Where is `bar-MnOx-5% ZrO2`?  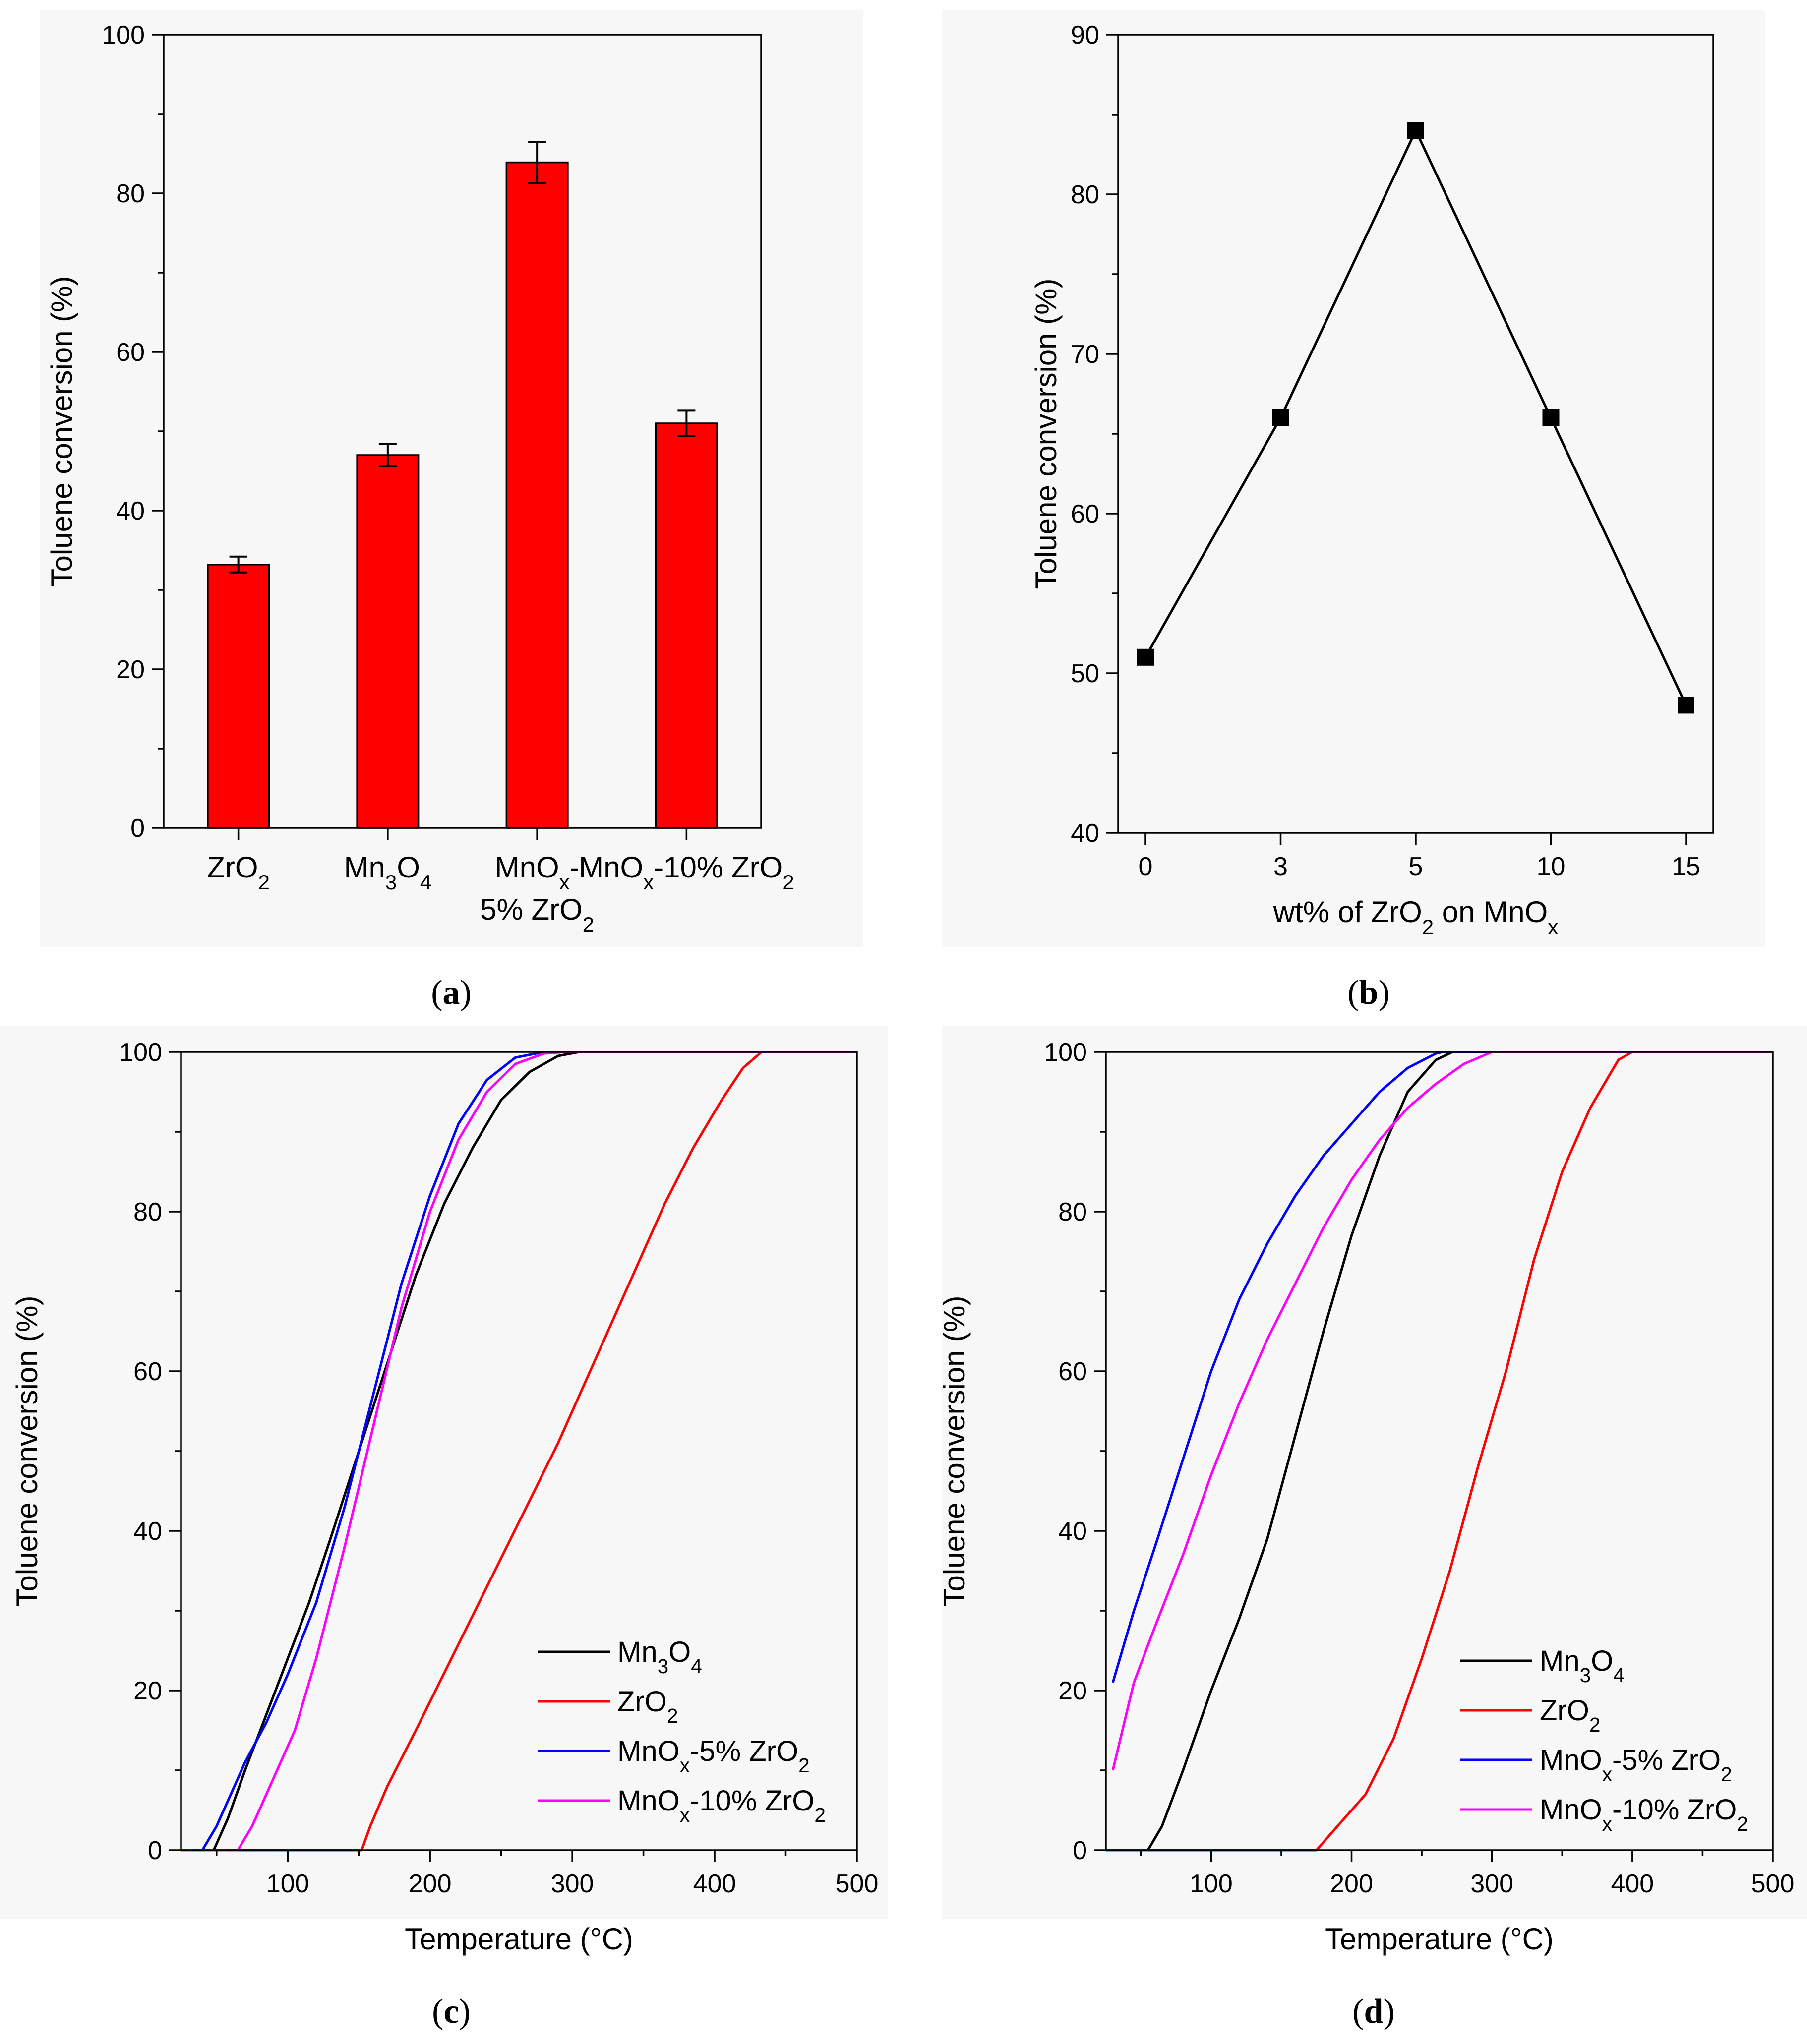 bar-MnOx-5% ZrO2 is located at coordinates (537, 495).